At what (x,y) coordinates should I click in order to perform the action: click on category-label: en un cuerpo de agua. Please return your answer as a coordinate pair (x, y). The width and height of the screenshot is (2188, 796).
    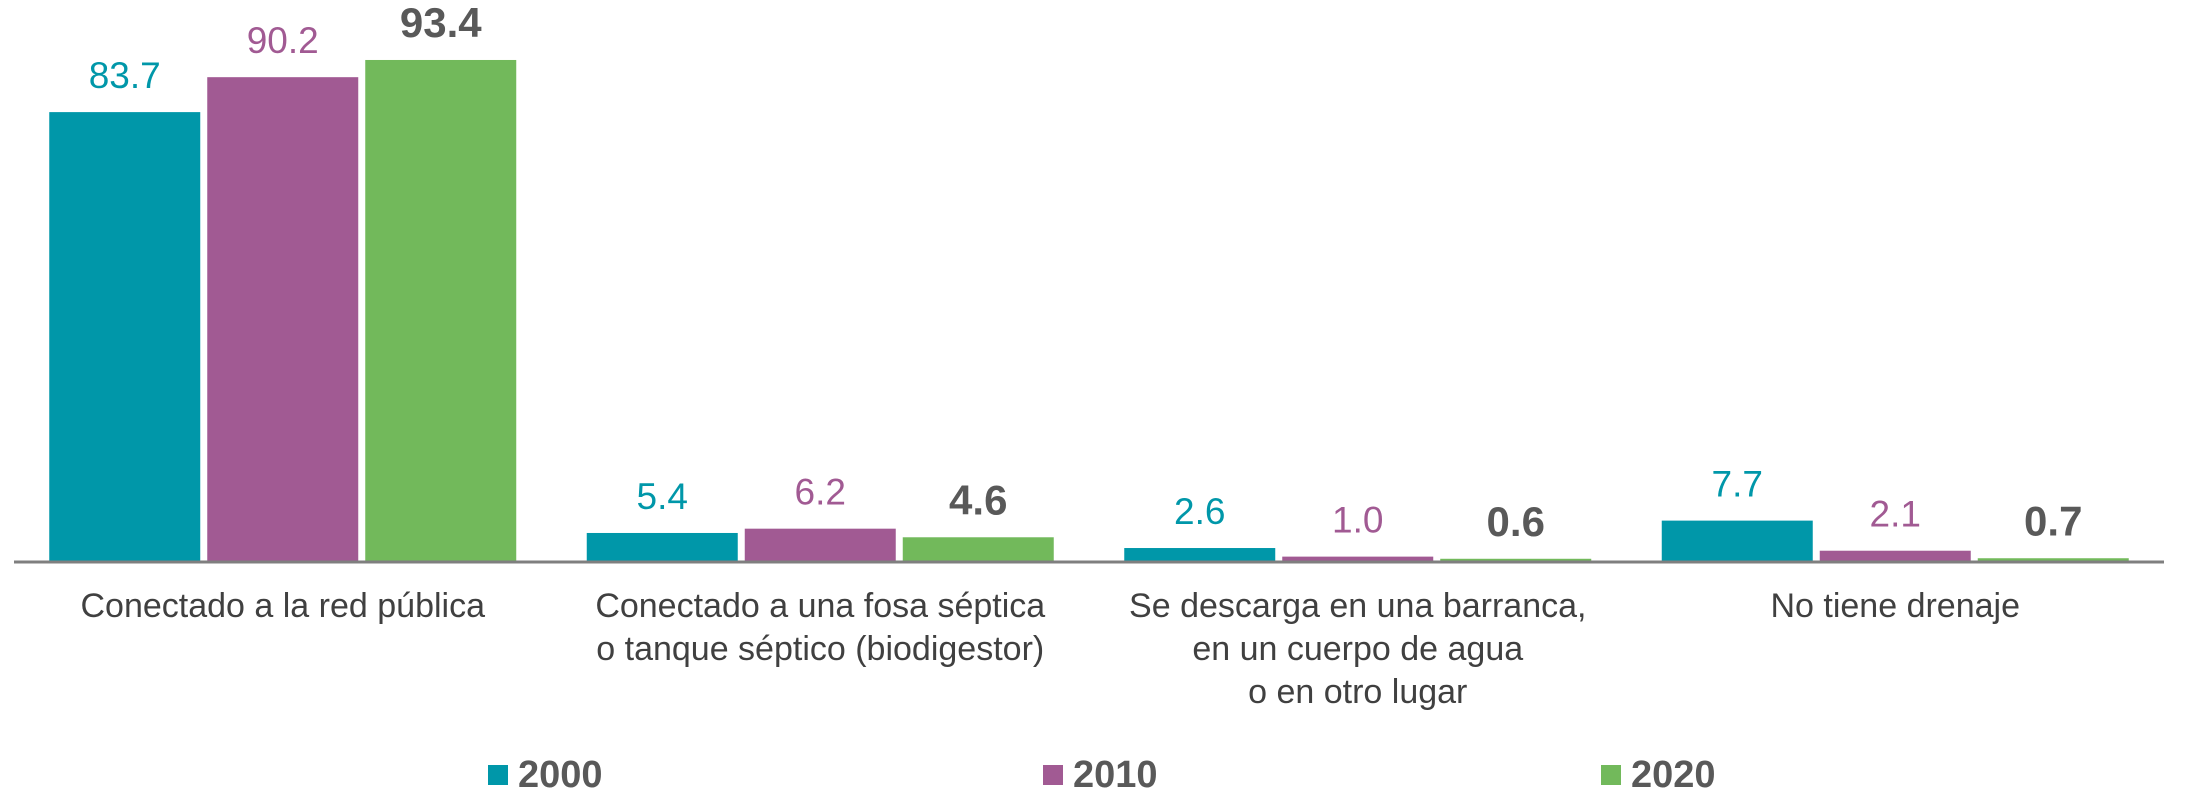
    Looking at the image, I should click on (1357, 649).